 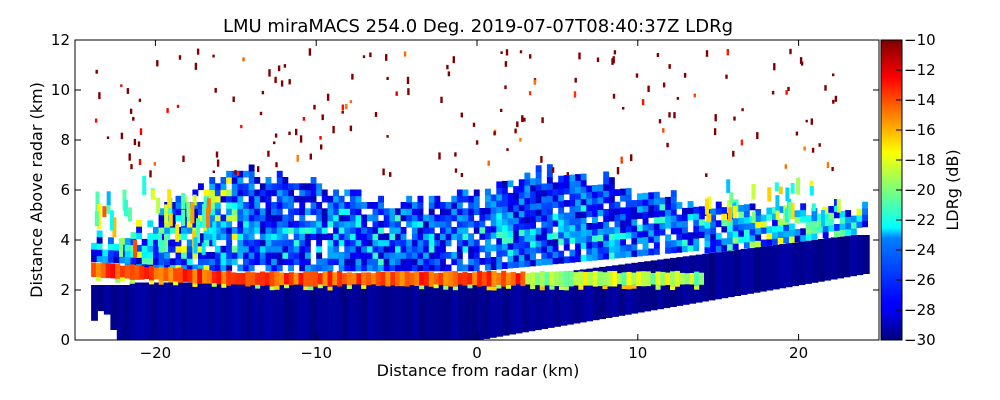 What do you see at coordinates (916, 190) in the screenshot?
I see `colorbar-ticks: −30−28−26−24−22−20−18−16−14−12−10` at bounding box center [916, 190].